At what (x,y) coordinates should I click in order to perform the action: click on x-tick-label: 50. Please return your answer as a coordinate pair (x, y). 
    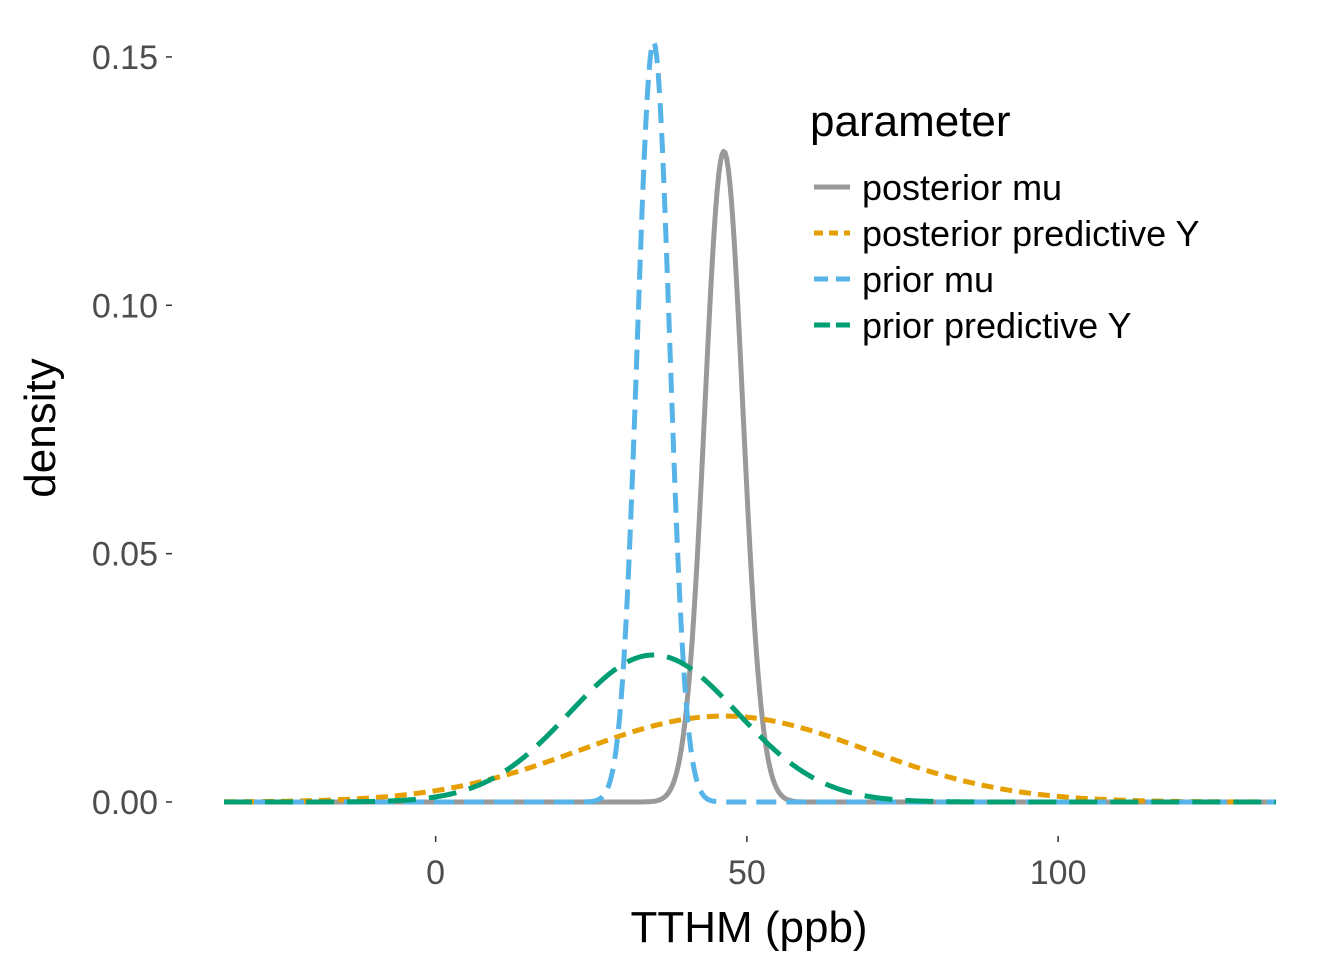
    Looking at the image, I should click on (747, 873).